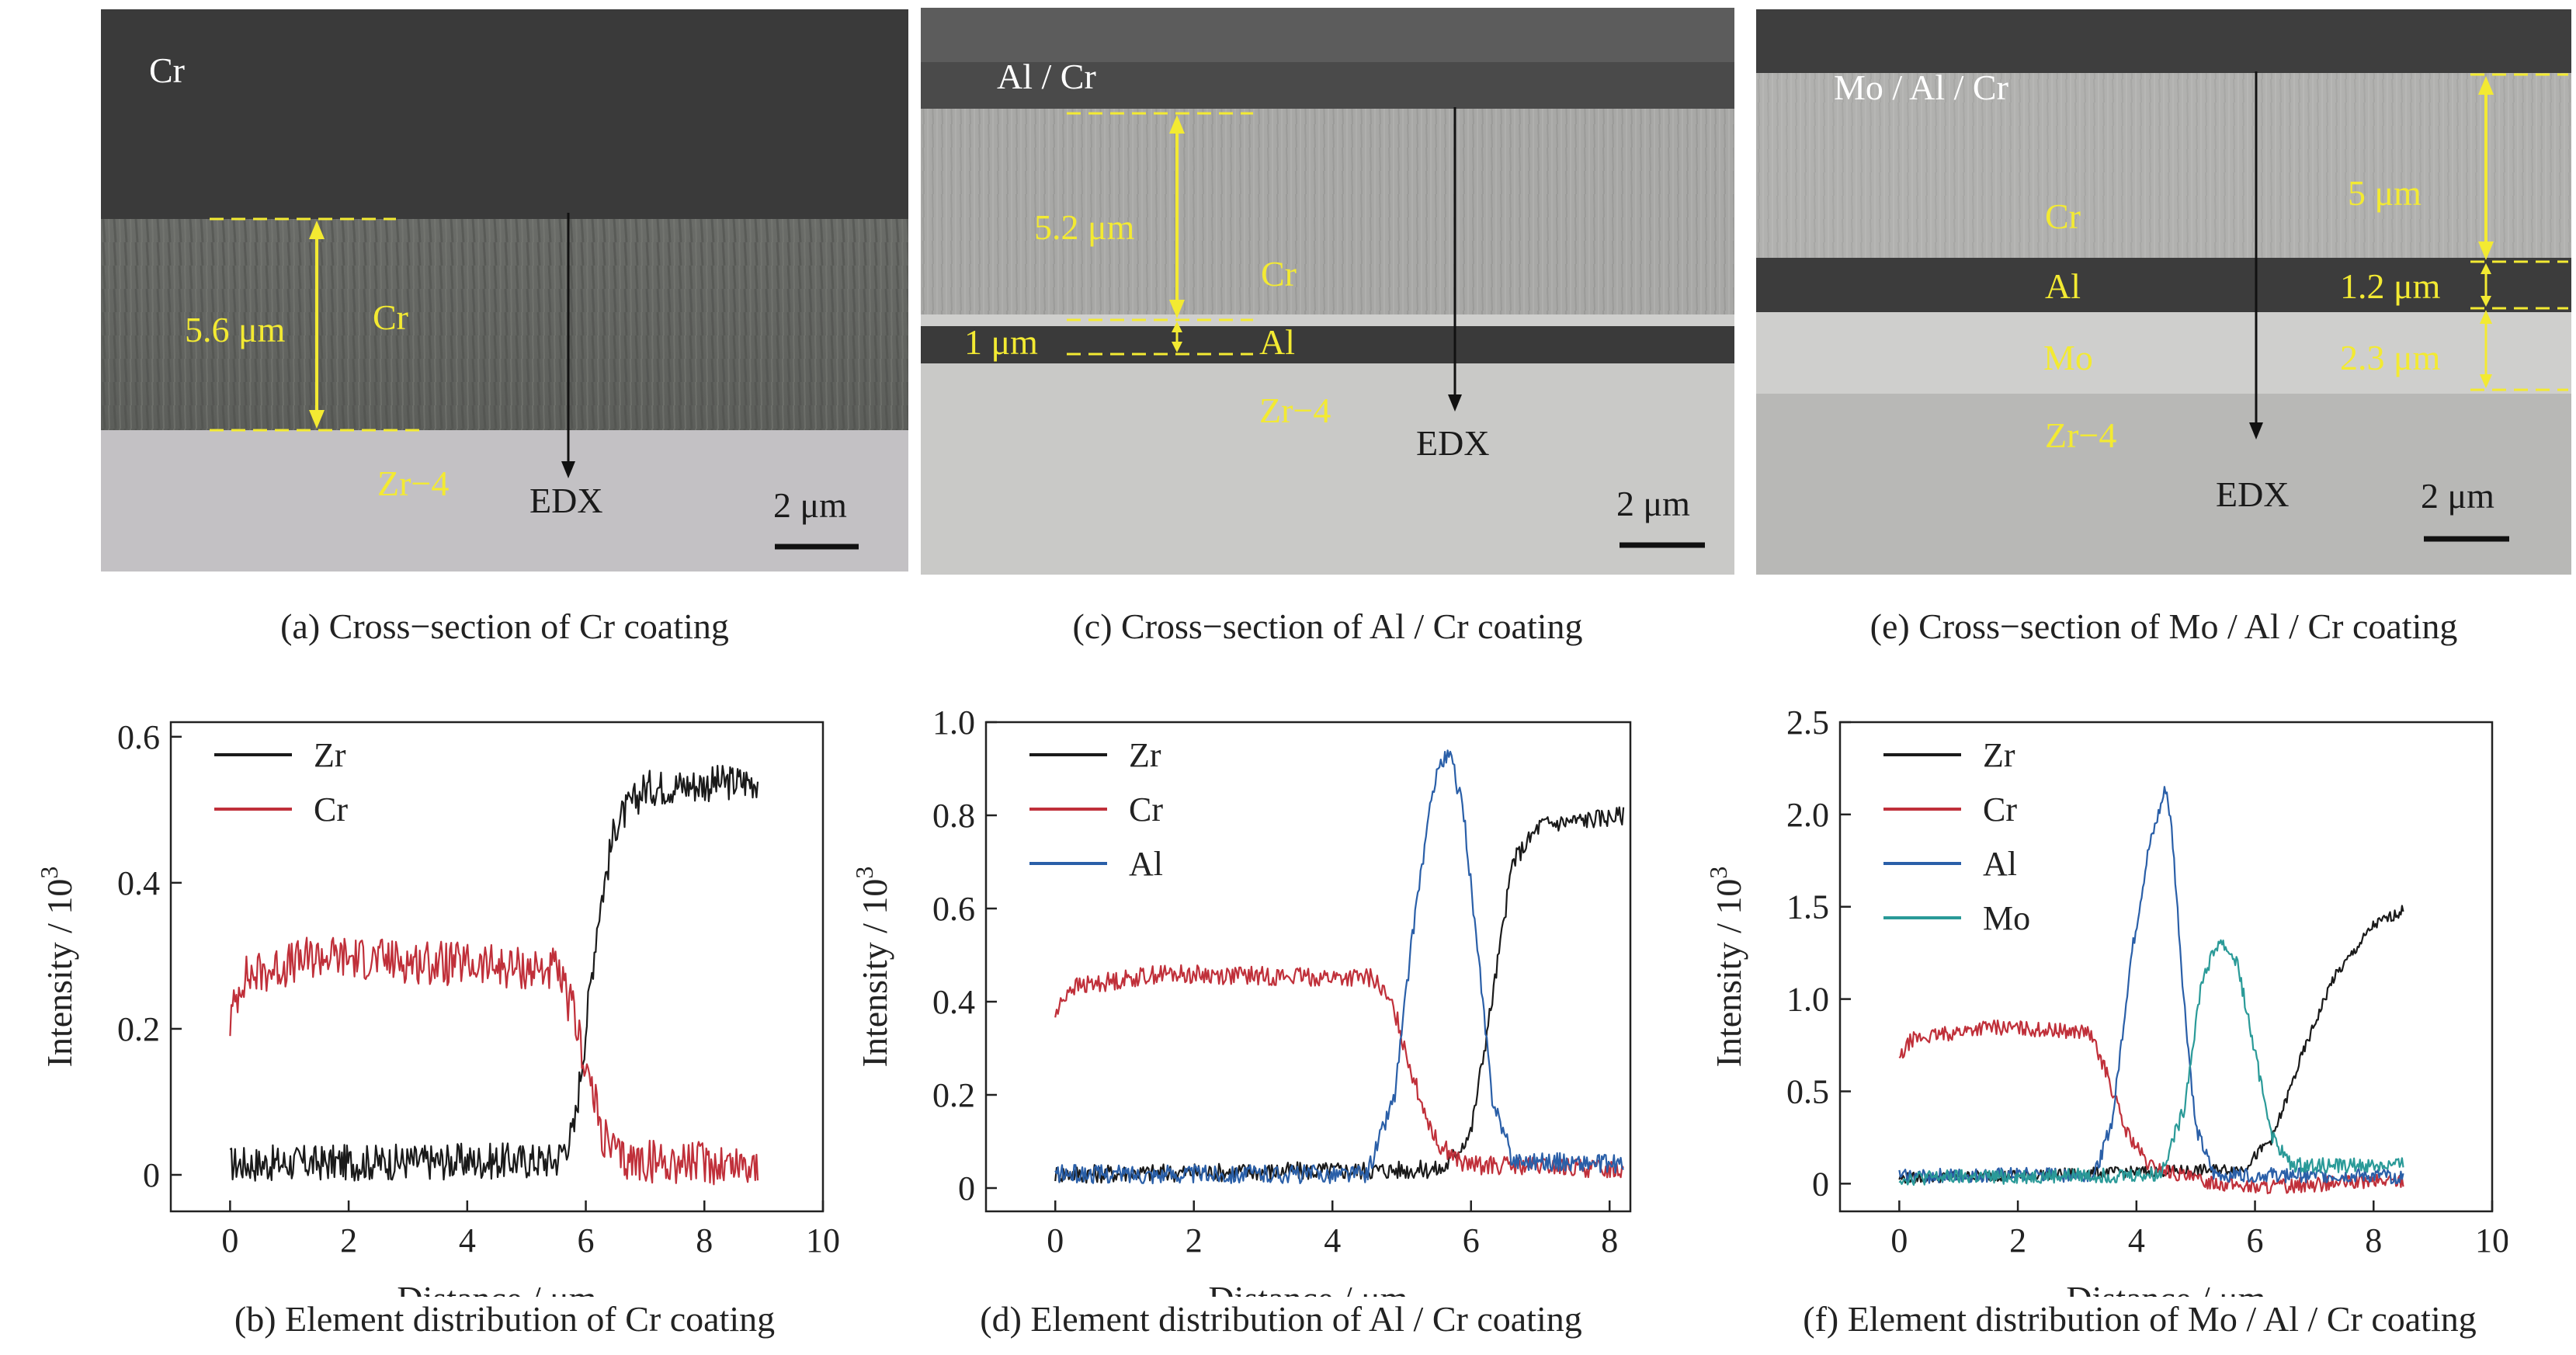 This screenshot has height=1355, width=2576. What do you see at coordinates (1807, 907) in the screenshot?
I see `y-tick-label: 1.5` at bounding box center [1807, 907].